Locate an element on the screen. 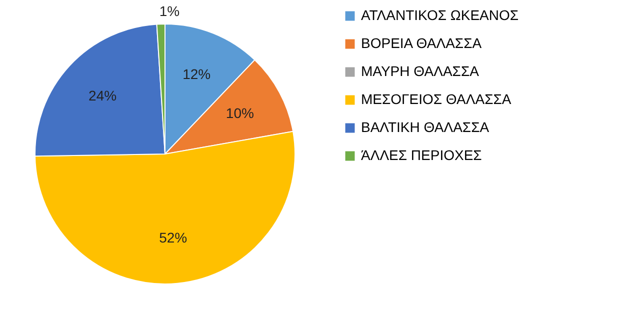  data-label: 24% is located at coordinates (102, 95).